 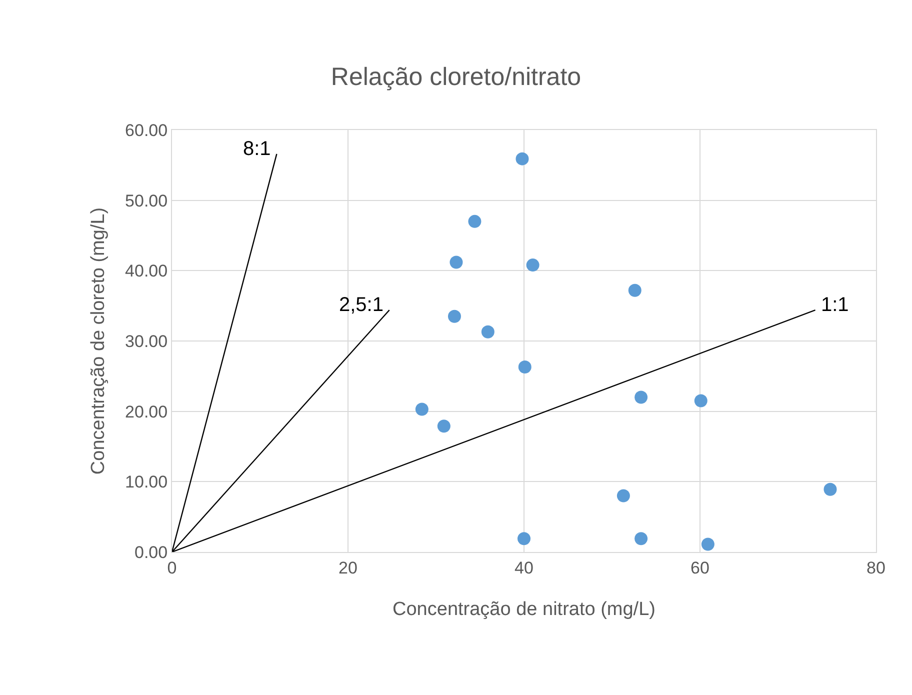 What do you see at coordinates (456, 77) in the screenshot?
I see `chart-title: Relação cloreto/nitrato` at bounding box center [456, 77].